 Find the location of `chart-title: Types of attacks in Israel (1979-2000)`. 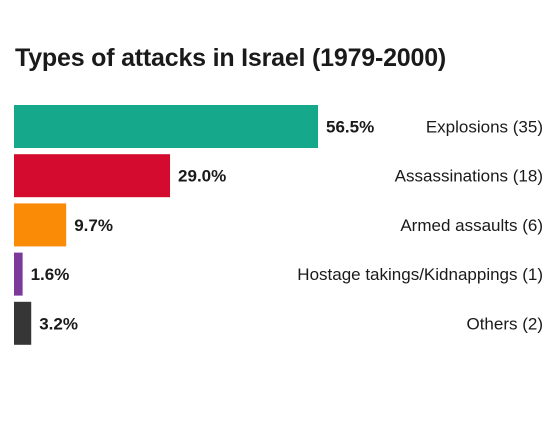

chart-title: Types of attacks in Israel (1979-2000) is located at coordinates (231, 58).